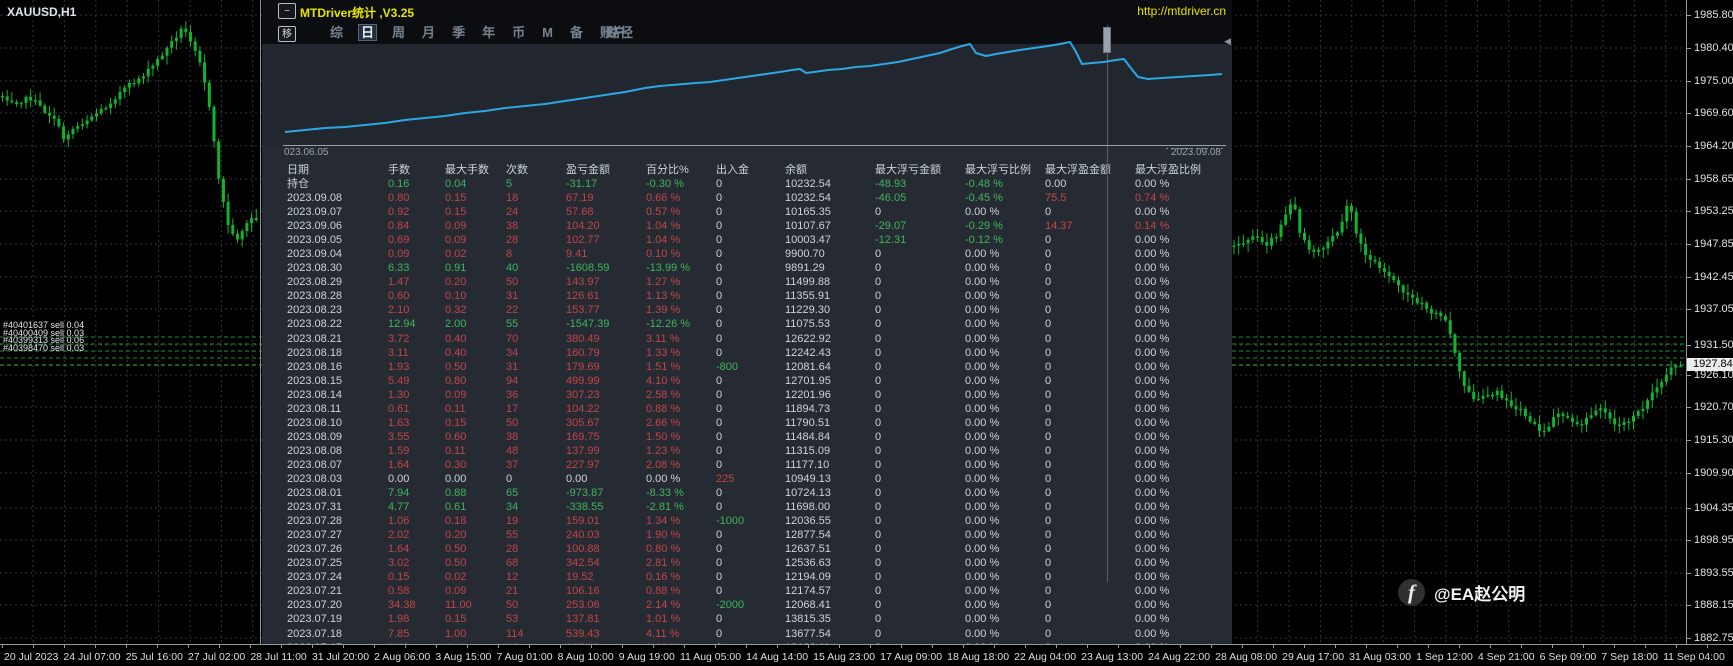 The image size is (1733, 666). Describe the element at coordinates (1506, 657) in the screenshot. I see `time-tick-label: 4 Sep 21:00` at that location.